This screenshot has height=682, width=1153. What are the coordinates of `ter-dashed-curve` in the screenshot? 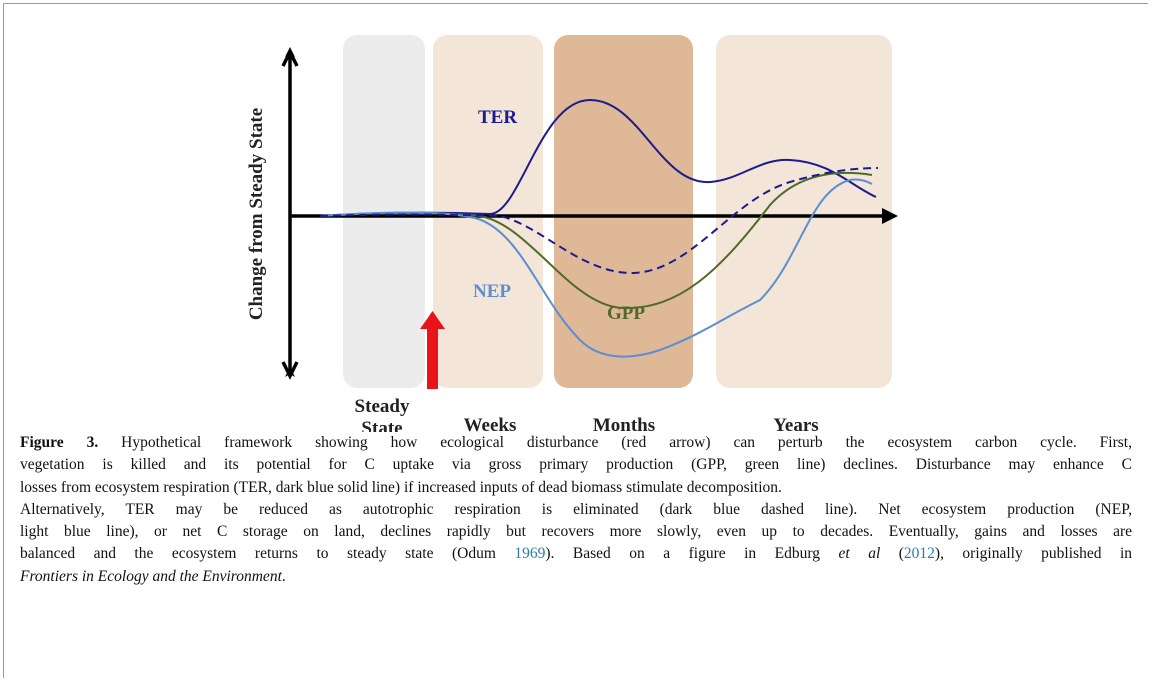 It's located at (599, 221).